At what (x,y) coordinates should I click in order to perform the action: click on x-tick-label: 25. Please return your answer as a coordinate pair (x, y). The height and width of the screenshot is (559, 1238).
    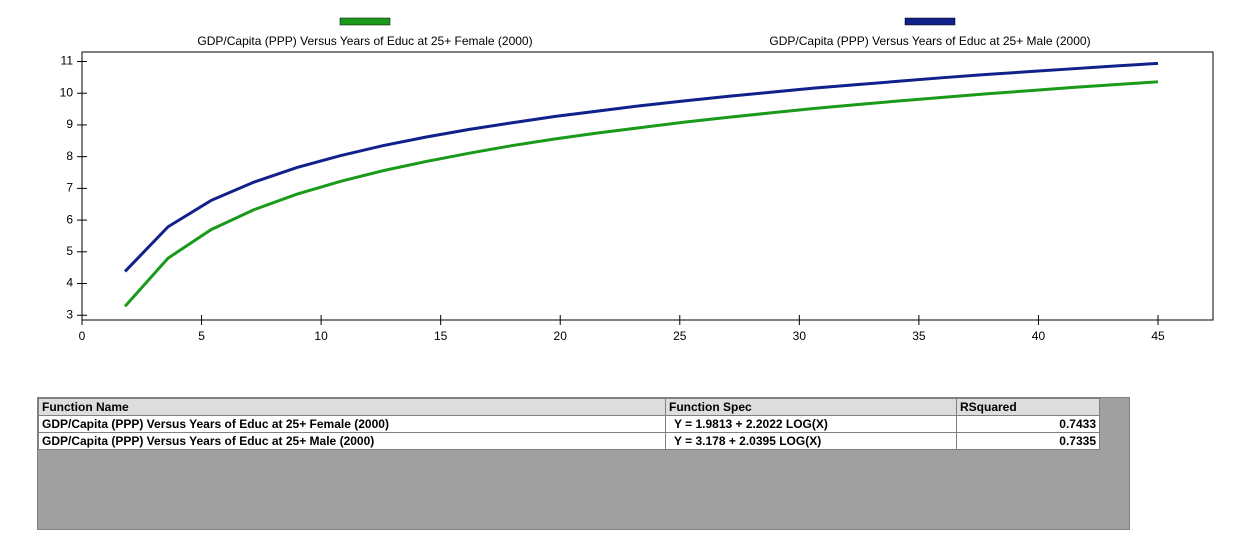
    Looking at the image, I should click on (680, 336).